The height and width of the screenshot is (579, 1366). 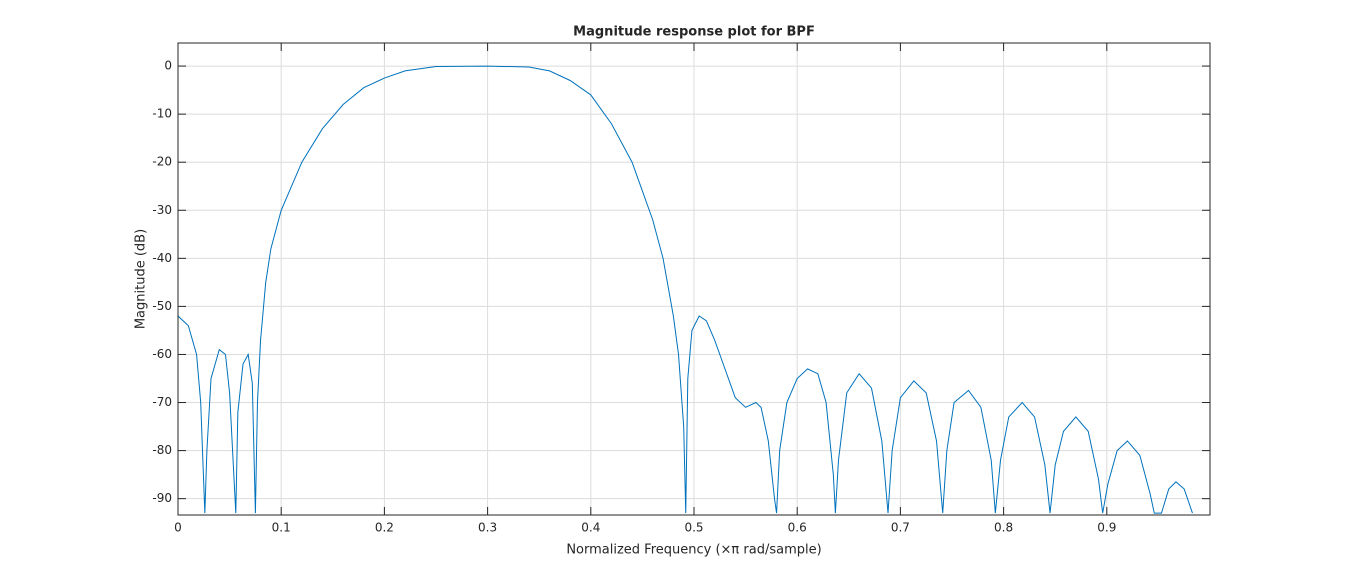 What do you see at coordinates (162, 354) in the screenshot?
I see `y-tick-label: -60` at bounding box center [162, 354].